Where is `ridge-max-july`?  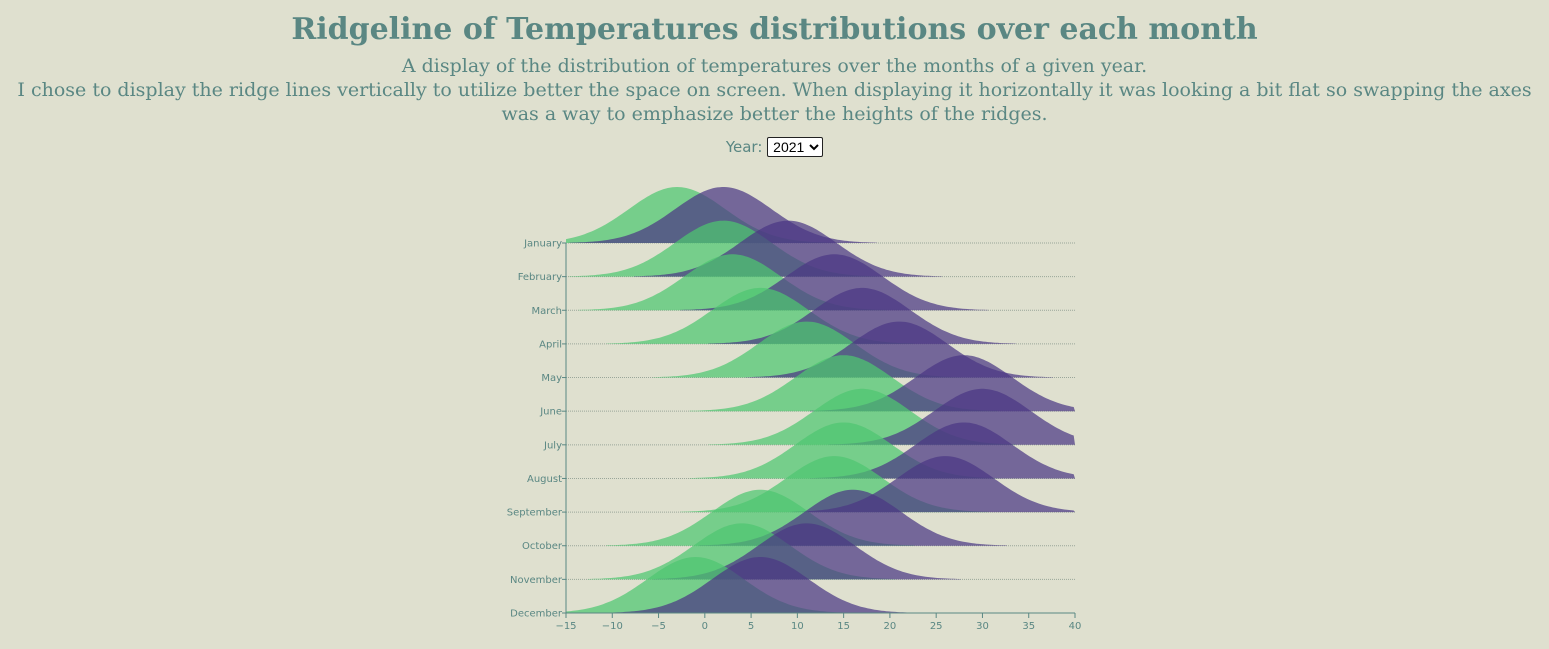
ridge-max-july is located at coordinates (951, 416).